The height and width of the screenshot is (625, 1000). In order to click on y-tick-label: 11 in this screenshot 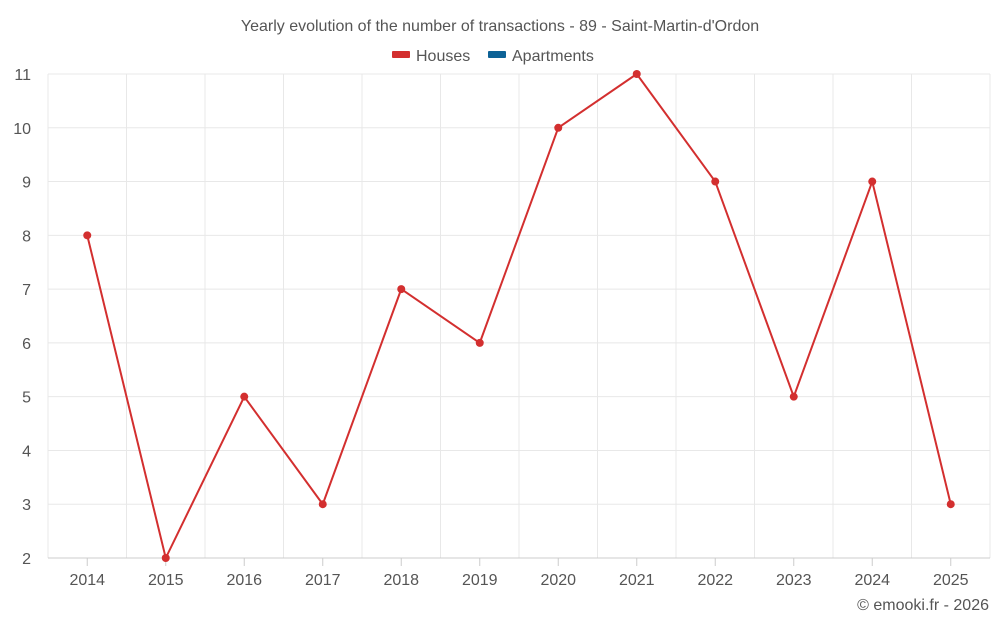, I will do `click(22, 75)`.